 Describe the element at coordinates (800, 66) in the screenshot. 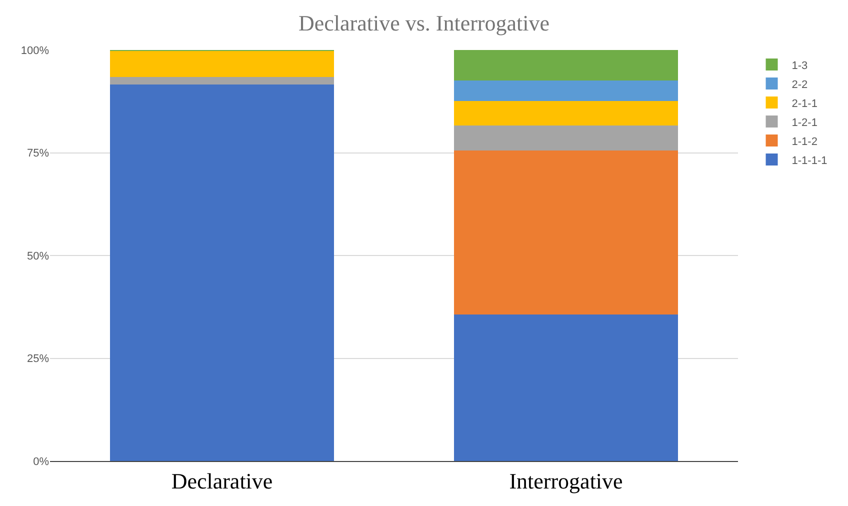

I see `legend-label: 1-3` at that location.